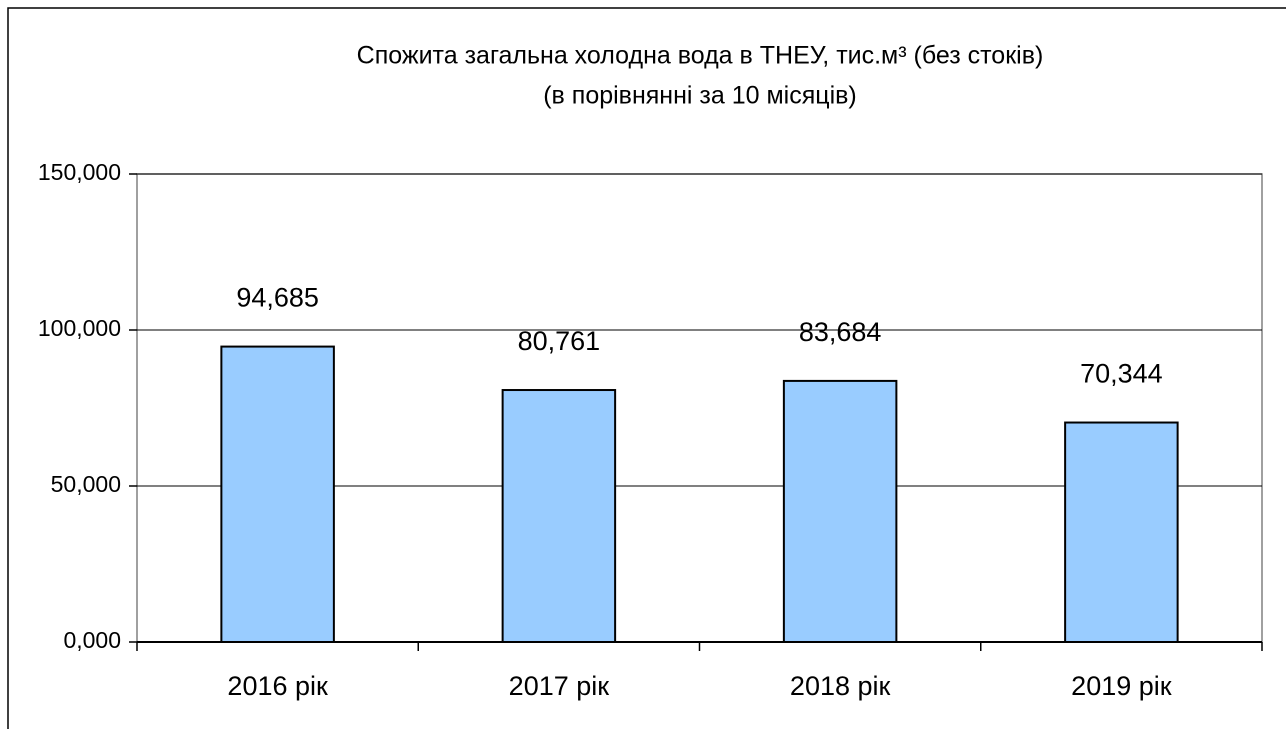  What do you see at coordinates (1121, 686) in the screenshot?
I see `x-tick-label: 2019 рік` at bounding box center [1121, 686].